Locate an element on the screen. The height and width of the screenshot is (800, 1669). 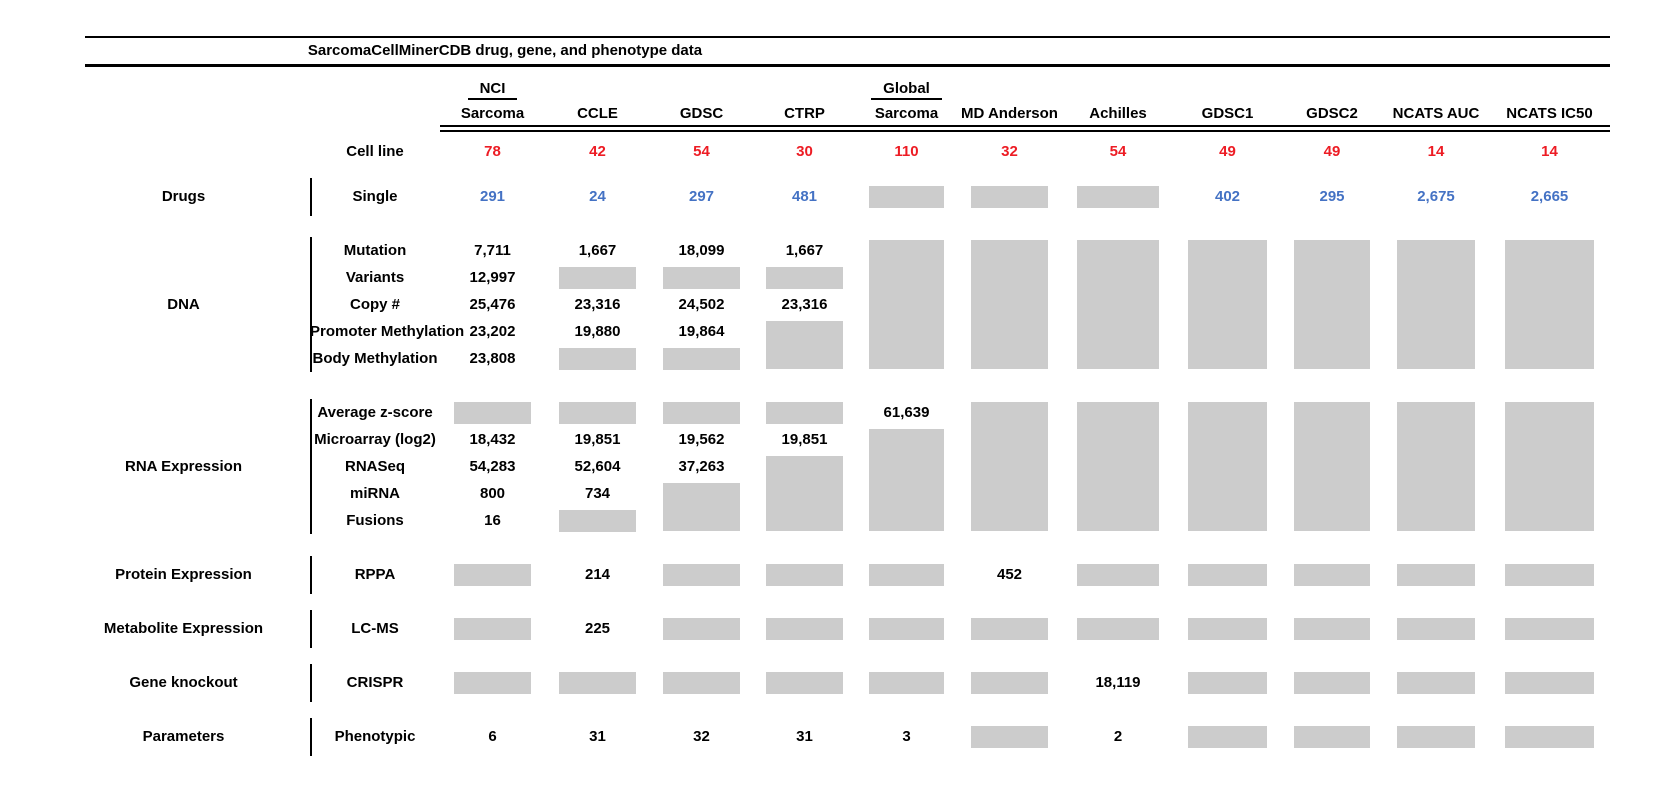
data-value: 23,808 is located at coordinates (492, 358).